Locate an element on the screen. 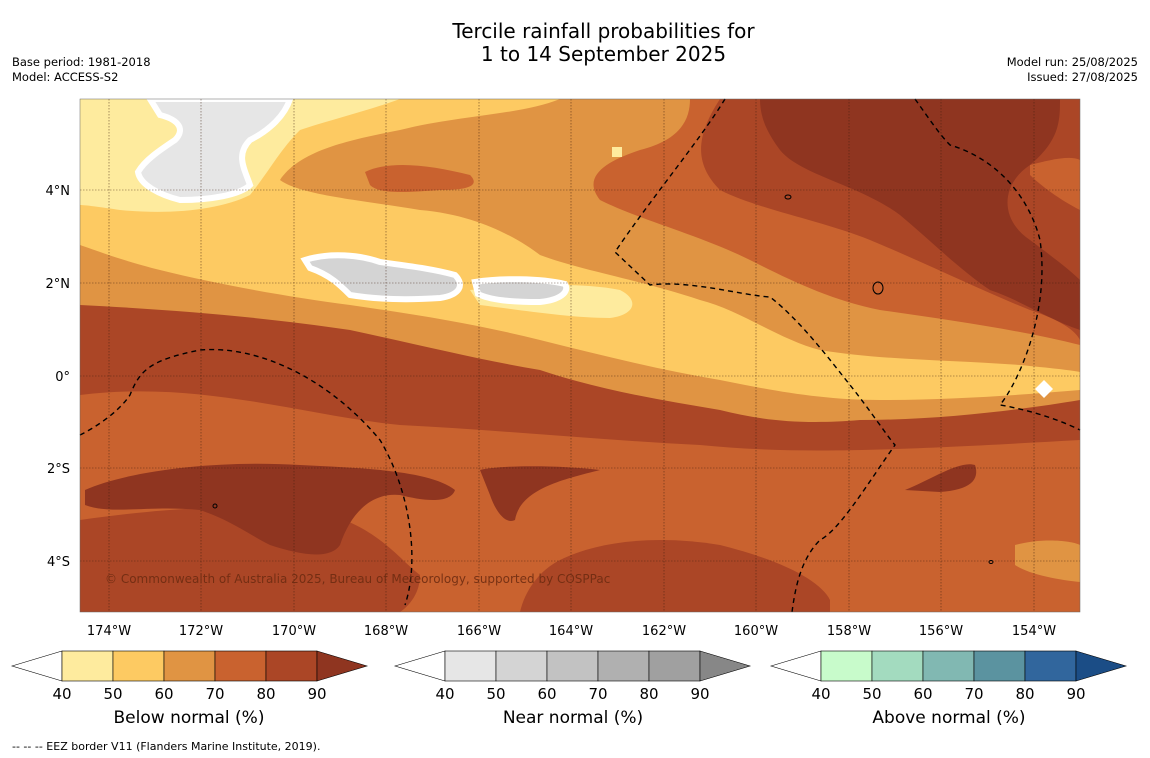 This screenshot has height=758, width=1150. colorbar-0: 40 50 60 70 80 90 is located at coordinates (189, 676).